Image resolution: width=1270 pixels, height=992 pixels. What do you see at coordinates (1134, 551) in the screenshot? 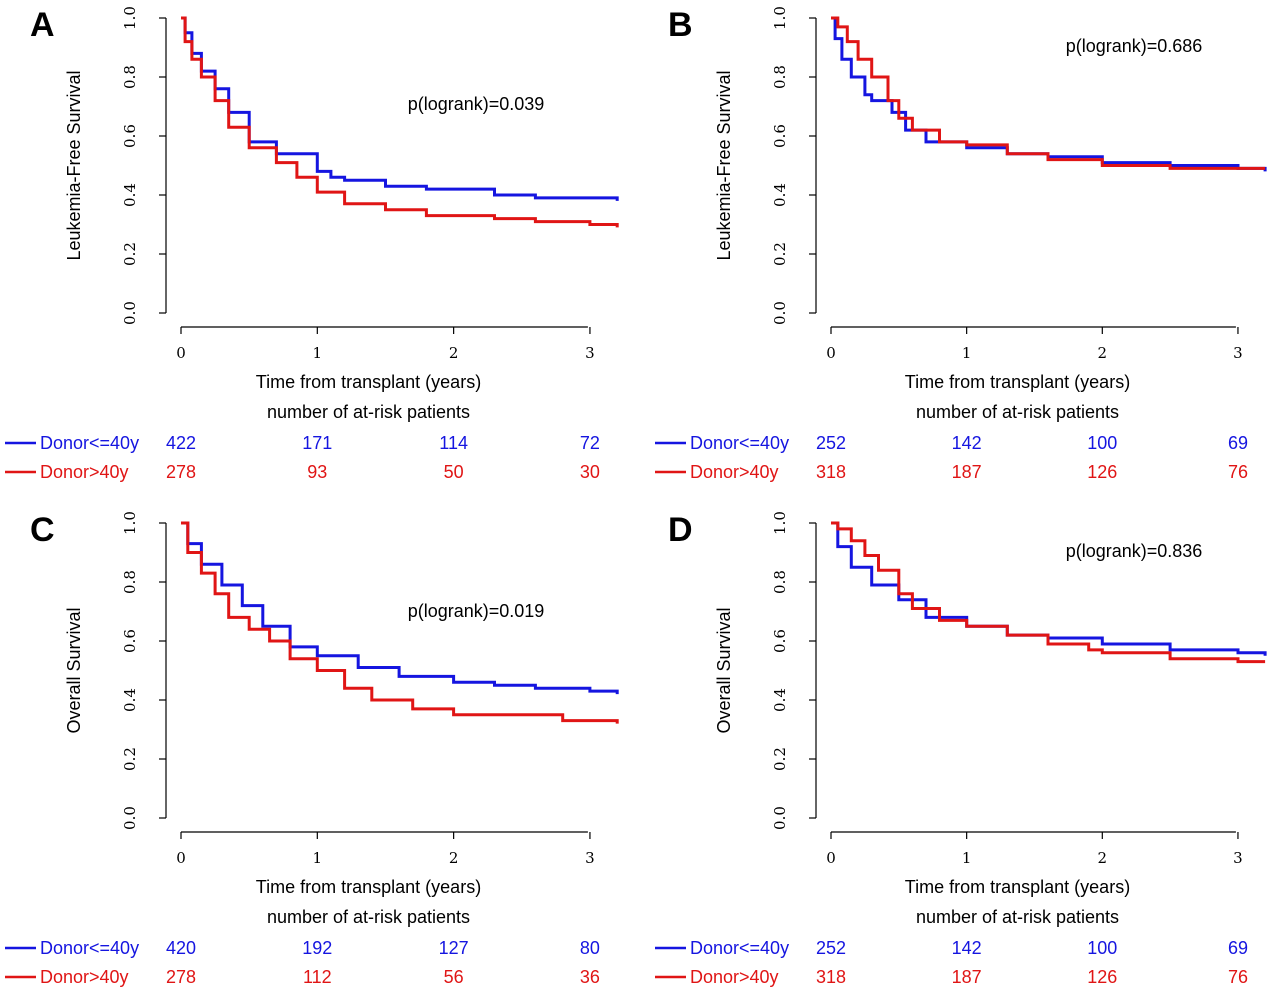
I see `logrank-annotation: p(logrank)=0.836` at bounding box center [1134, 551].